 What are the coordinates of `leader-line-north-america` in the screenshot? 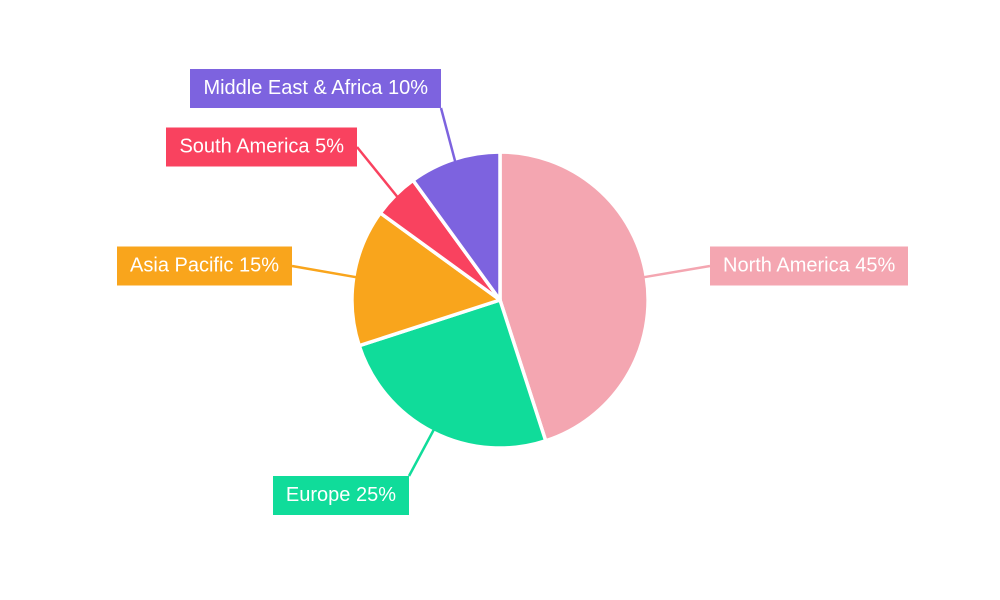 It's located at (675, 272).